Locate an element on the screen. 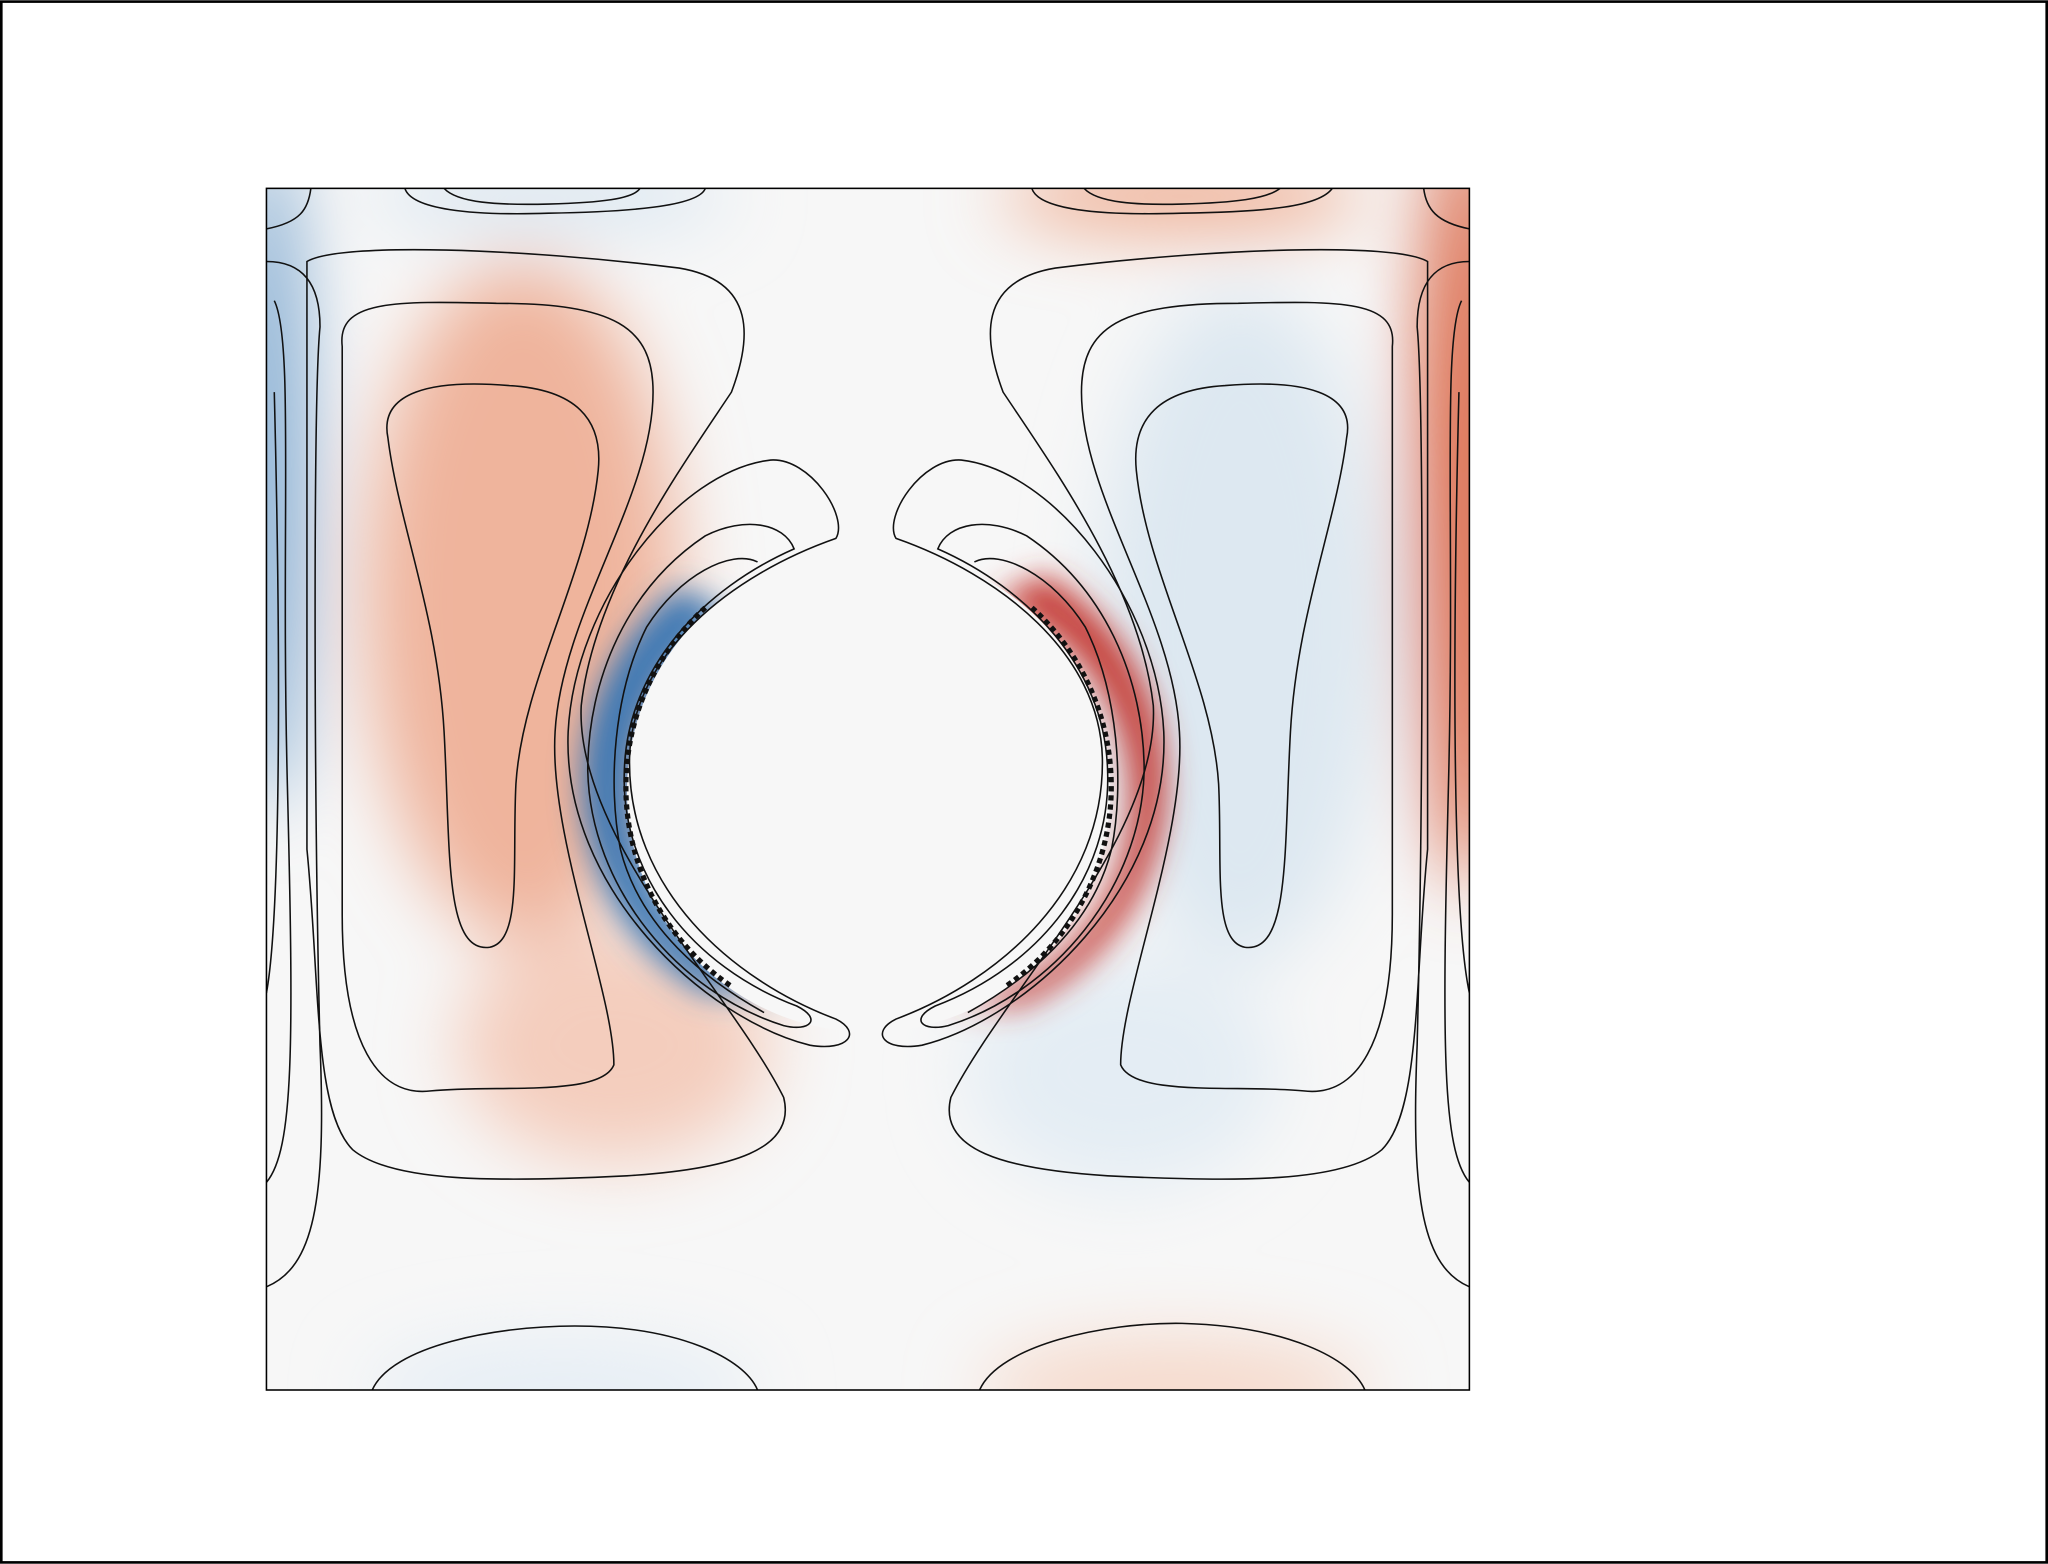  cylinder is located at coordinates (868, 790).